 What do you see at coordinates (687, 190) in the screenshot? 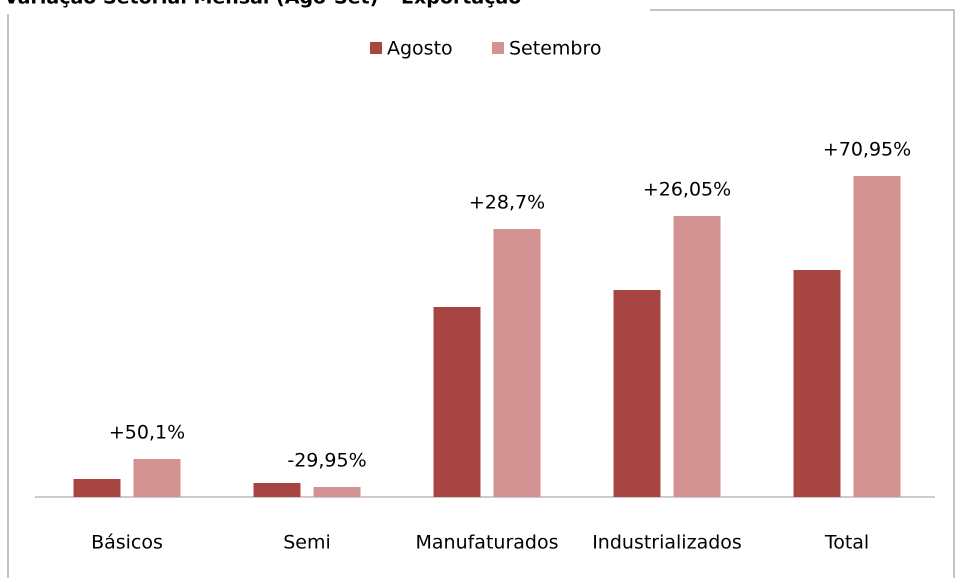
I see `annotation: +26,05%` at bounding box center [687, 190].